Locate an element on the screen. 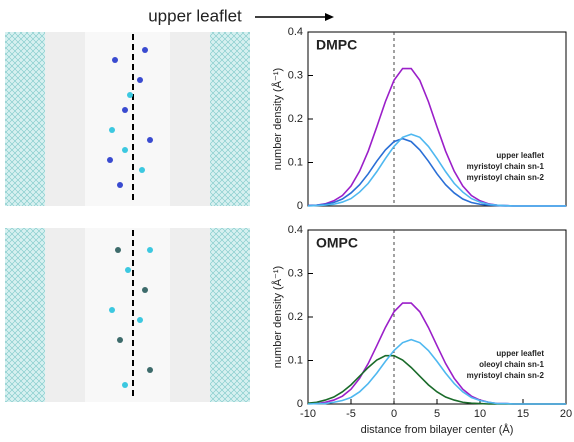 This screenshot has height=442, width=574. x-tick-label: -10 is located at coordinates (308, 414).